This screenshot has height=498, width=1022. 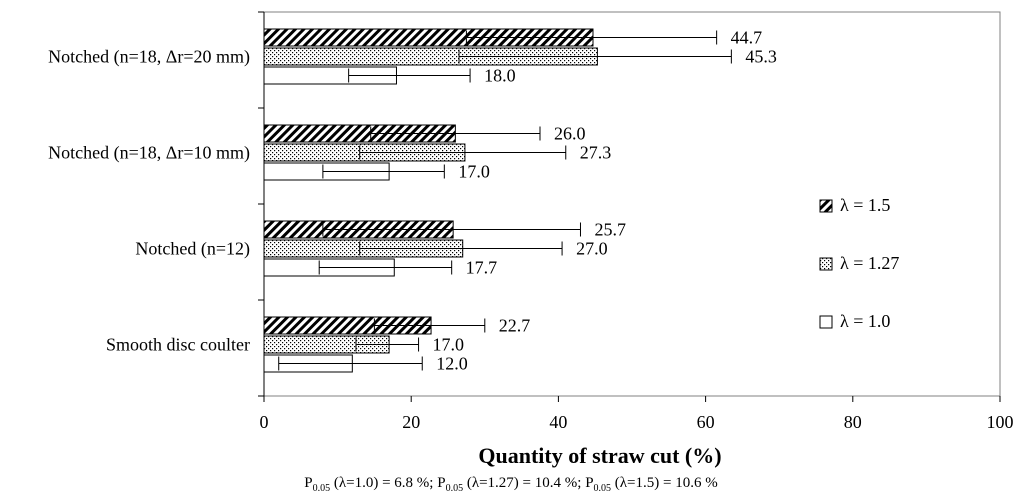 I want to click on category-label: Smooth disc coulter, so click(x=178, y=345).